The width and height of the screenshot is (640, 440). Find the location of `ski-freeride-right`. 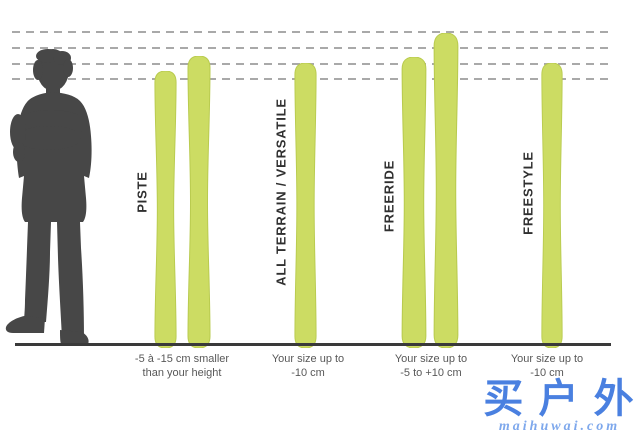

ski-freeride-right is located at coordinates (446, 190).